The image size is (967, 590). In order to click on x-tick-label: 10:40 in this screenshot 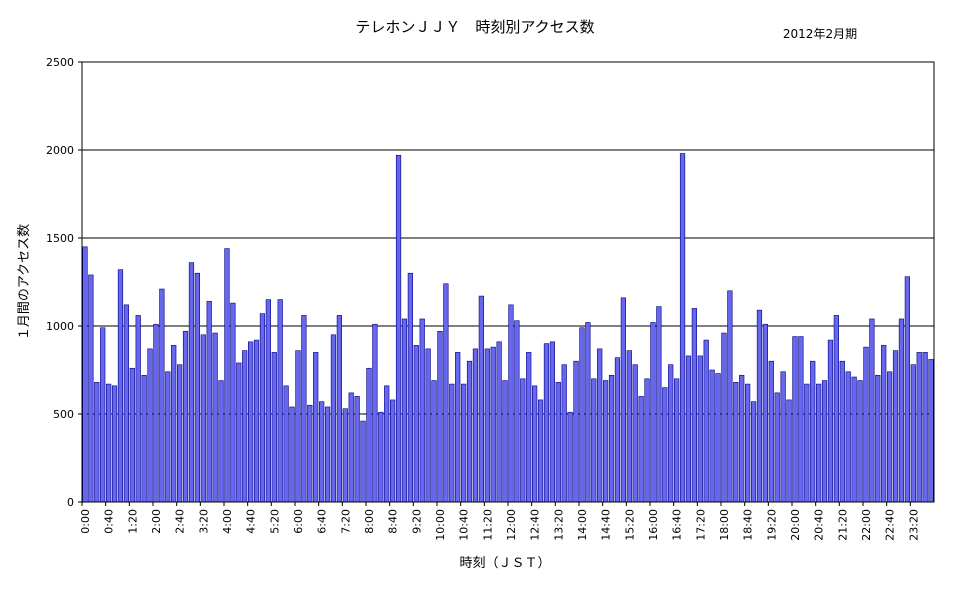, I will do `click(464, 525)`.